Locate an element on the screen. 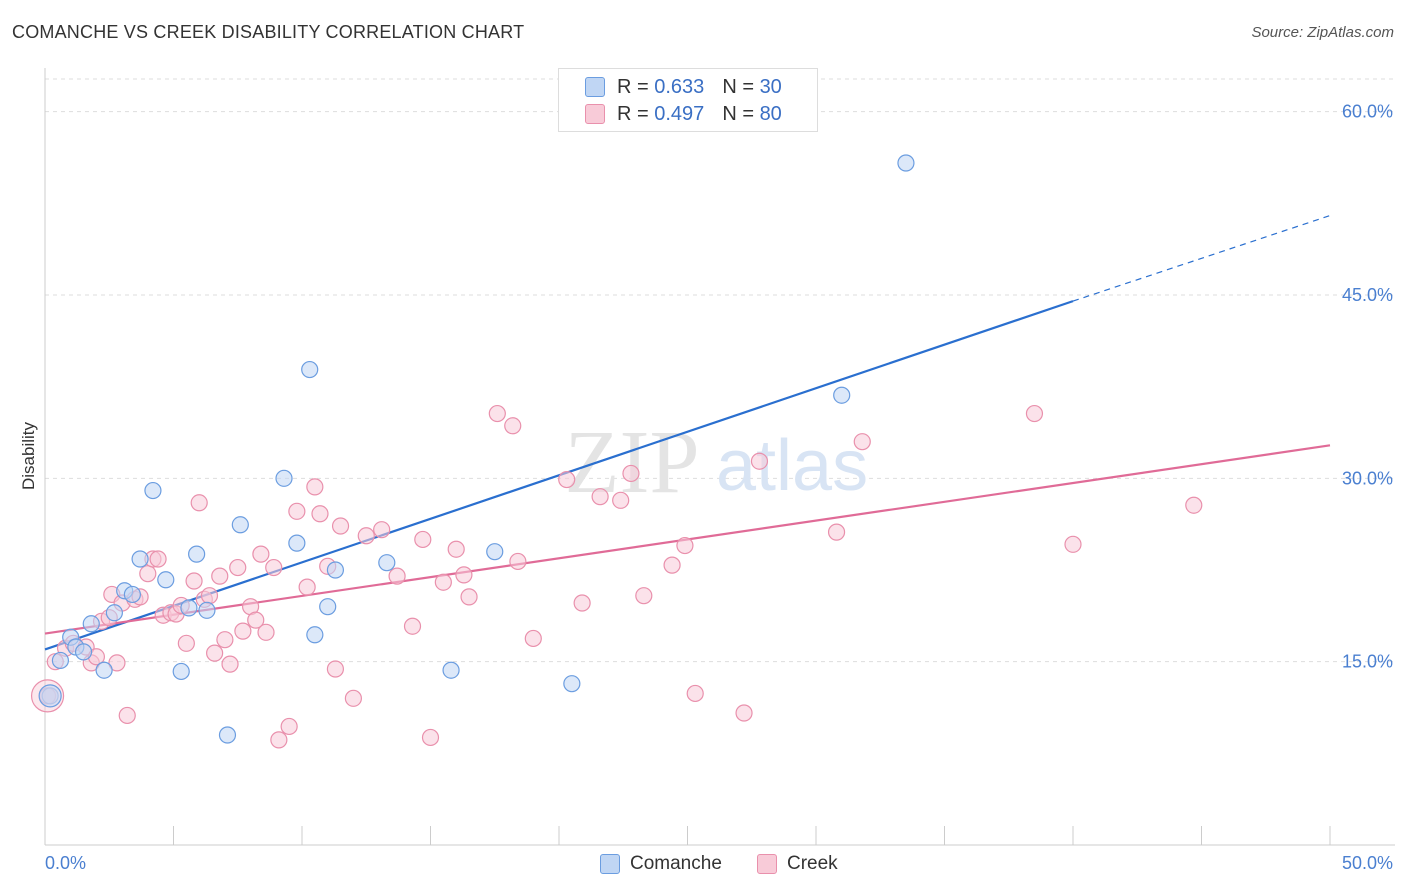 This screenshot has height=892, width=1406. creek-swatch is located at coordinates (767, 864).